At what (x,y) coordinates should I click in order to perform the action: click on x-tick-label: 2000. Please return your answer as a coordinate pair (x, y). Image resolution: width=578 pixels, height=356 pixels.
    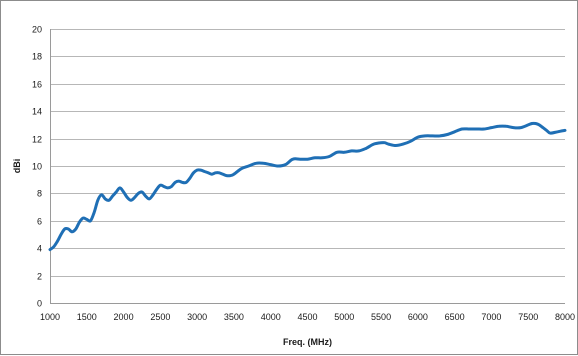
    Looking at the image, I should click on (124, 317).